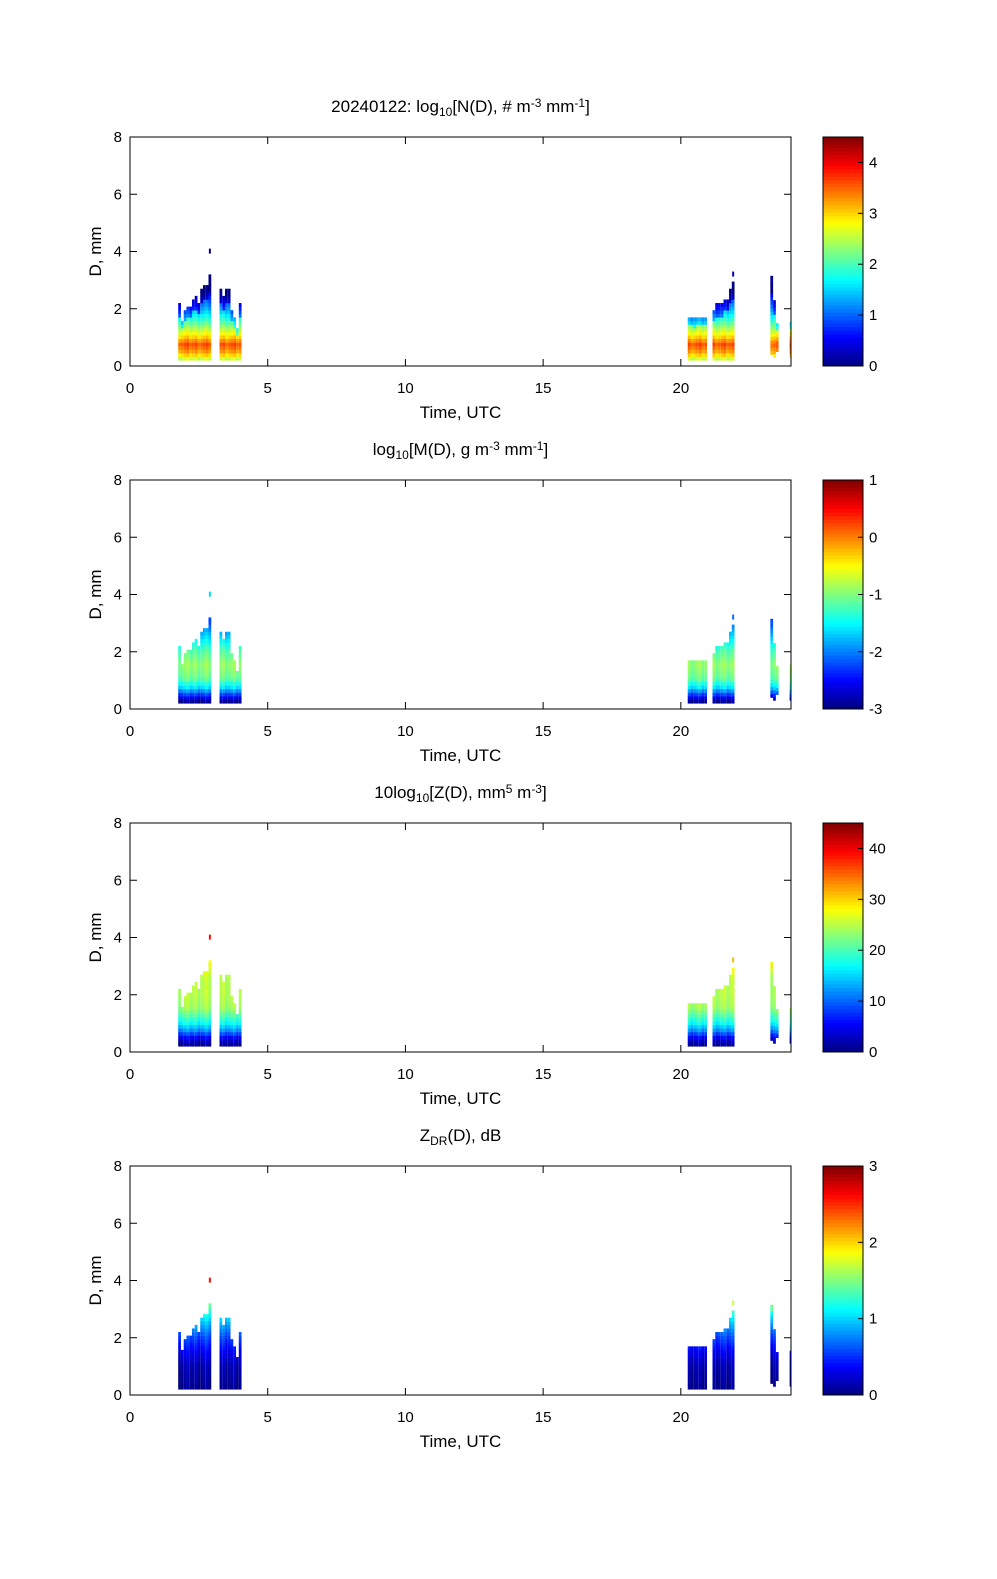 The image size is (997, 1579). What do you see at coordinates (405, 388) in the screenshot?
I see `x-tick-label: 10` at bounding box center [405, 388].